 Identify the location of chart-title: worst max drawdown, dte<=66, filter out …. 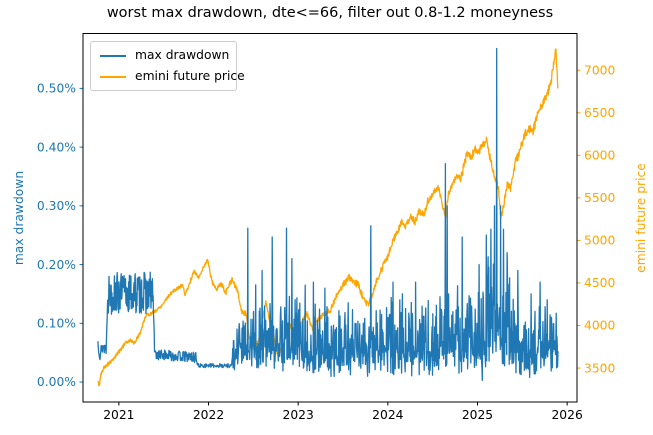
(330, 13).